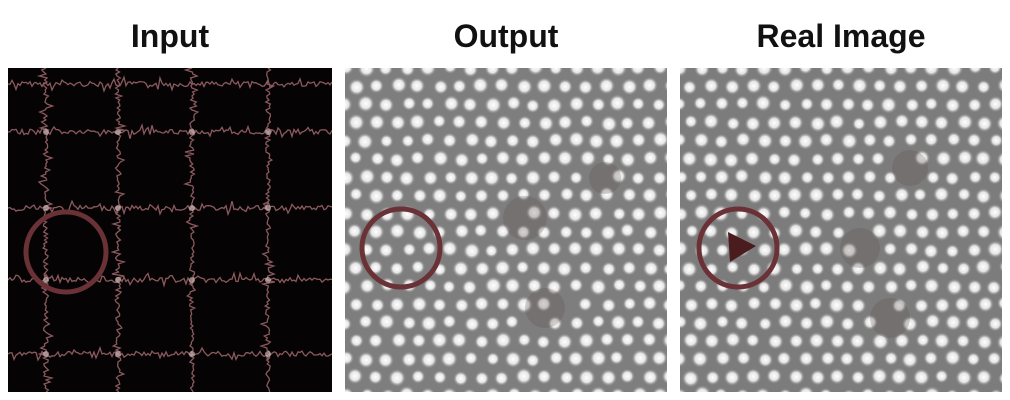 The height and width of the screenshot is (400, 1010). What do you see at coordinates (66, 252) in the screenshot?
I see `input-highlight-circle` at bounding box center [66, 252].